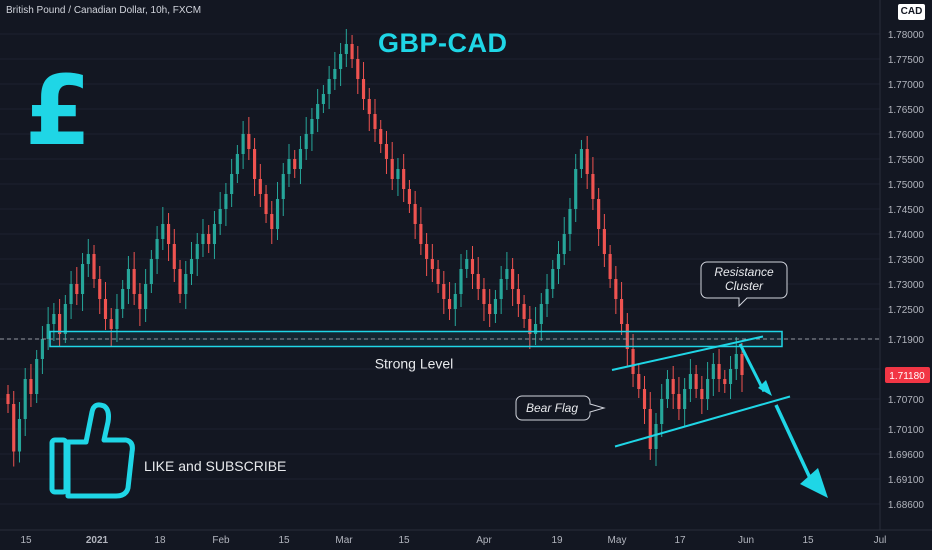 This screenshot has width=932, height=550. I want to click on y-tick-label: 1.76500, so click(906, 110).